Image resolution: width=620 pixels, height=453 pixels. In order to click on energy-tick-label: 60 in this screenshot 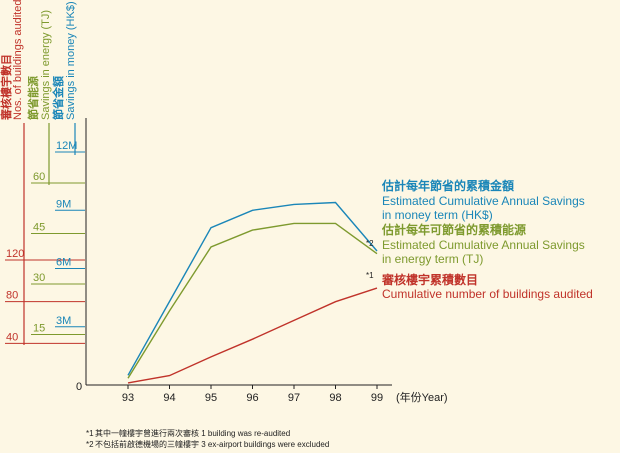, I will do `click(39, 177)`.